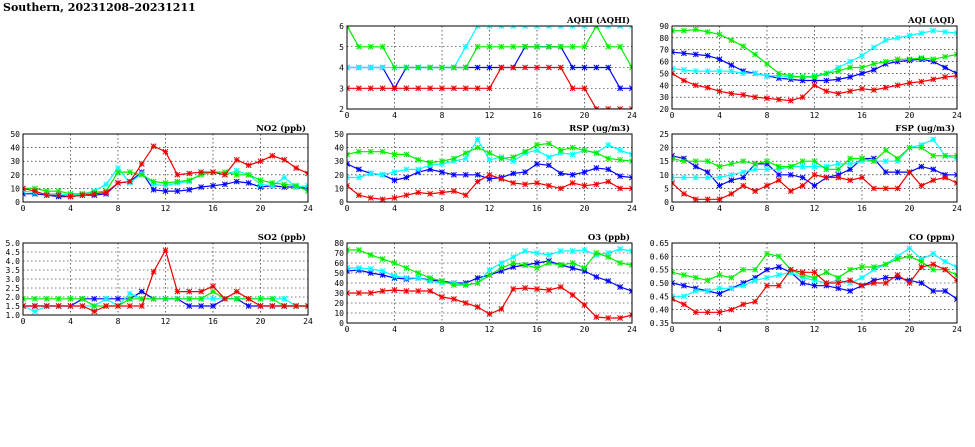 This screenshot has height=447, width=975. I want to click on y-tick-label: 4, so click(341, 68).